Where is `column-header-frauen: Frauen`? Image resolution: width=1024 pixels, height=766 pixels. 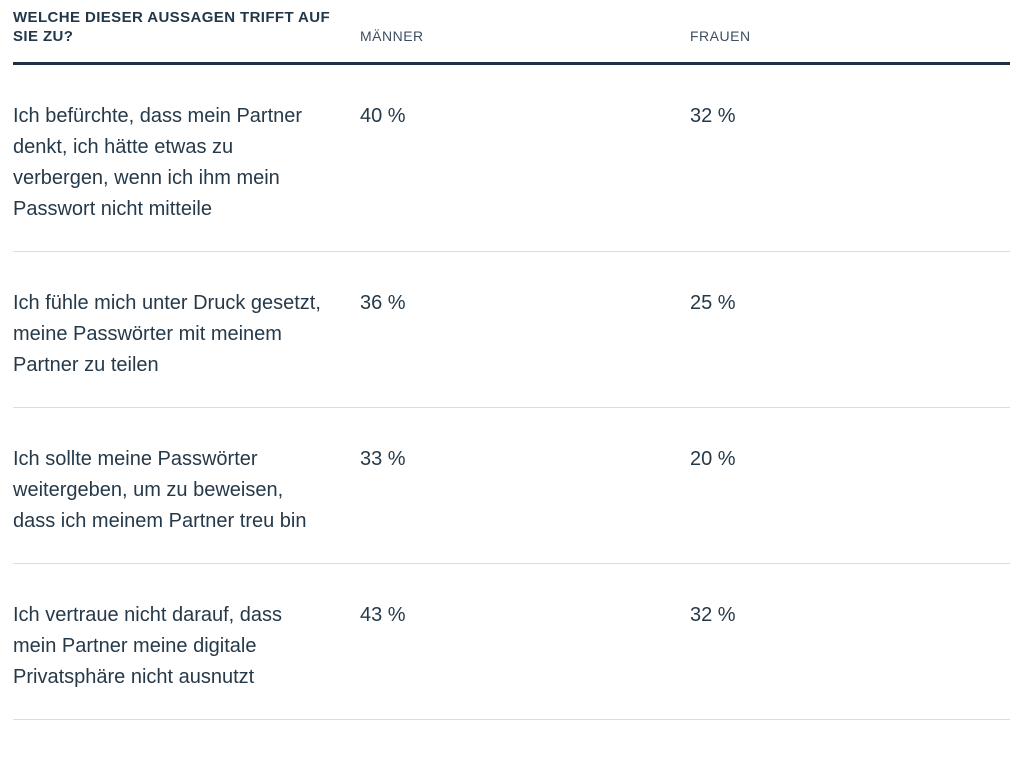 column-header-frauen: Frauen is located at coordinates (720, 36).